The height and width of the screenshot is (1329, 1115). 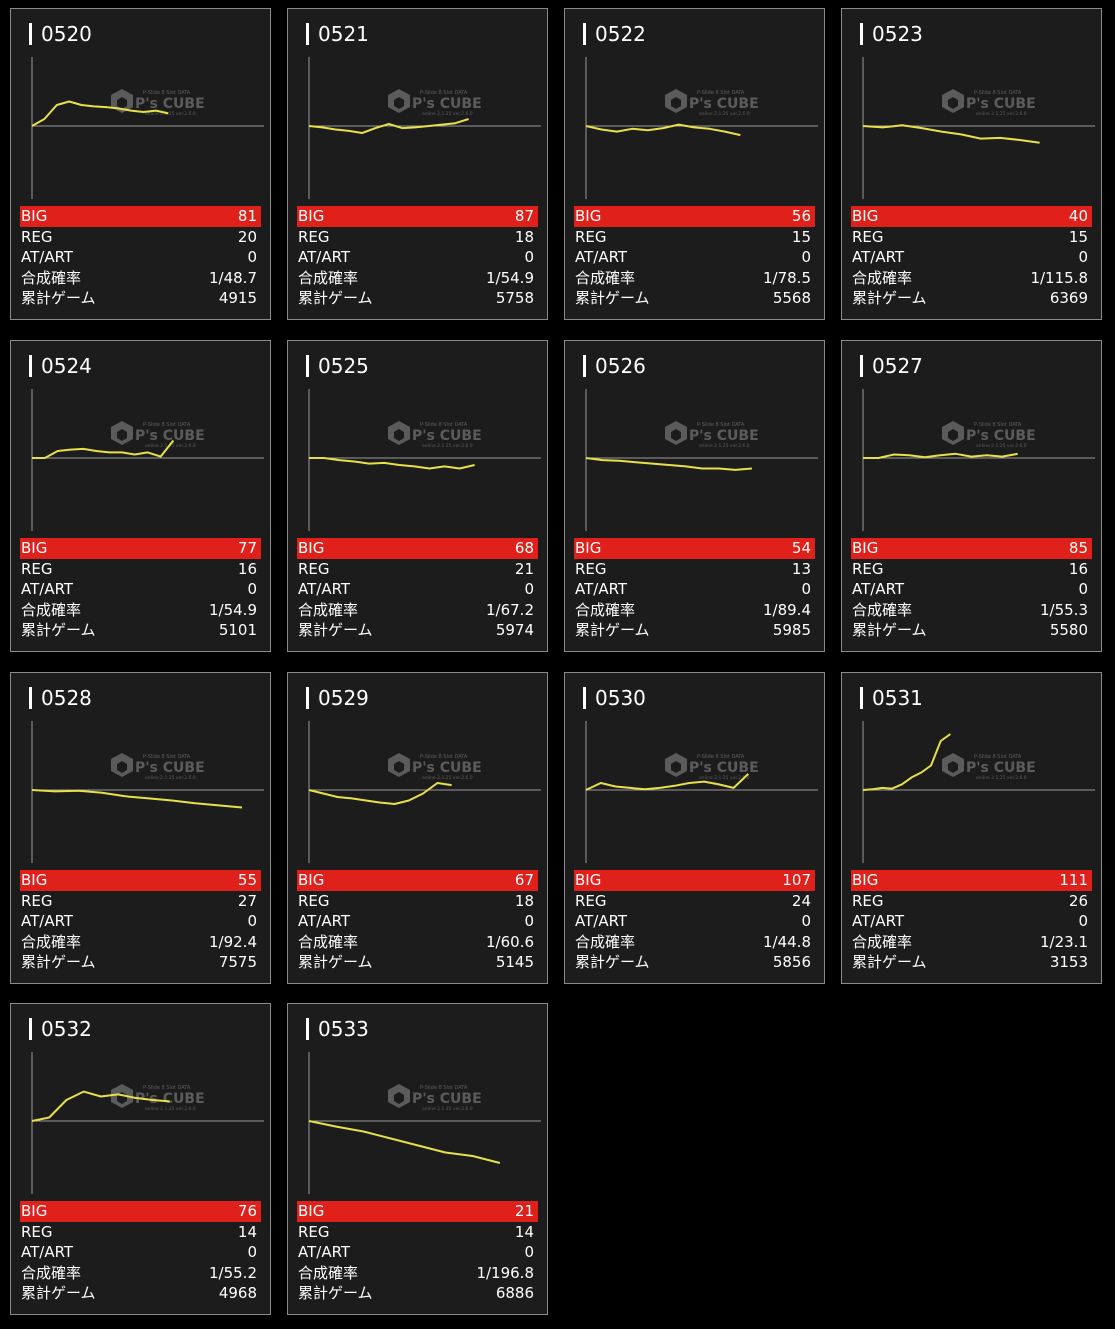 I want to click on stat-row-prob: 合成確率 1/78.5, so click(x=694, y=278).